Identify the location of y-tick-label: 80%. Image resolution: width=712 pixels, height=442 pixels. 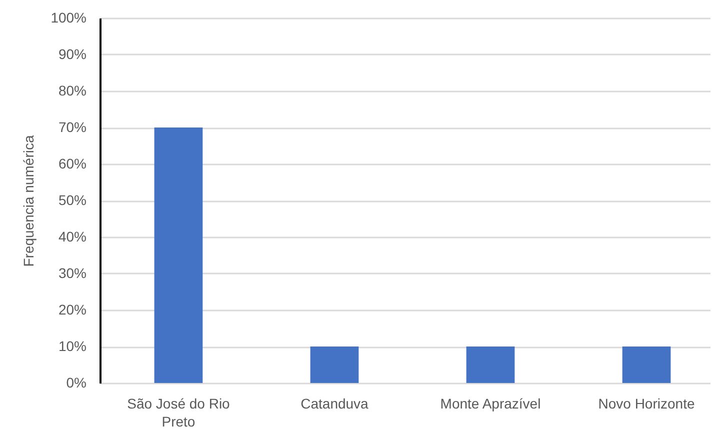
(72, 90).